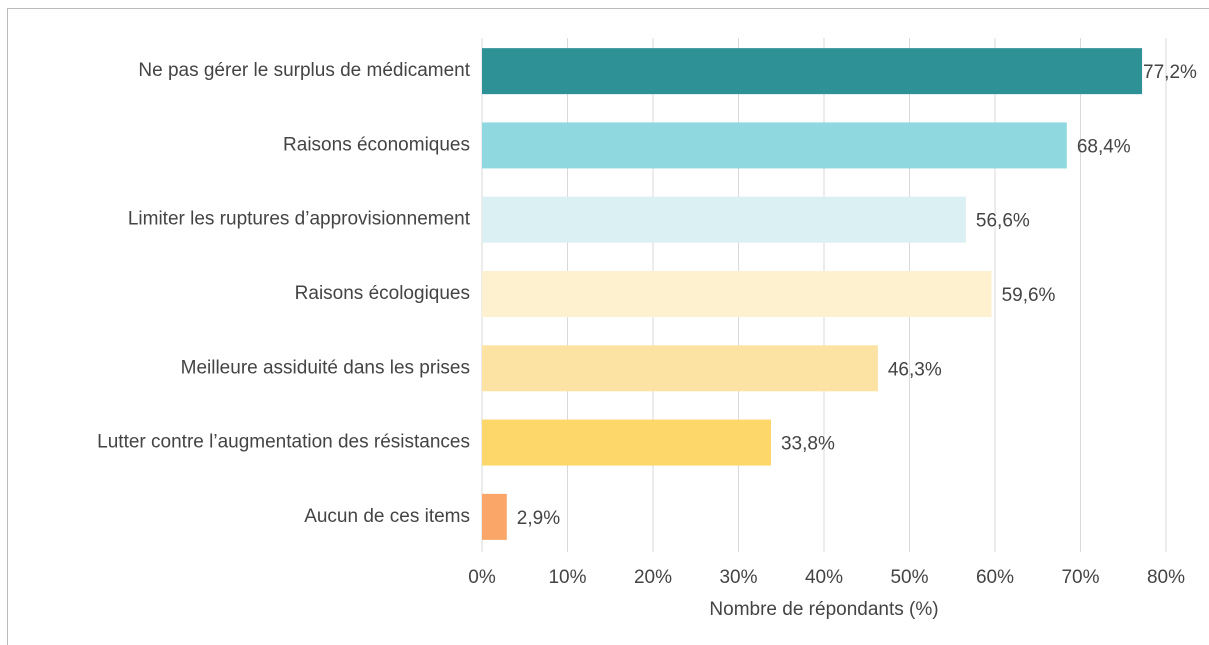  I want to click on x-tick-label: 50%, so click(909, 577).